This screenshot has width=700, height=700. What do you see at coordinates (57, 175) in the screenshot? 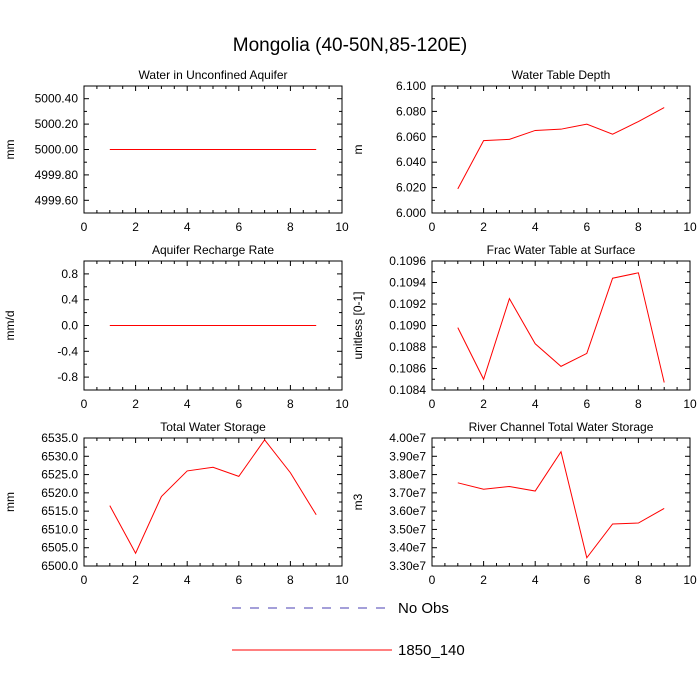
I see `y-tick-label: 4999.80` at bounding box center [57, 175].